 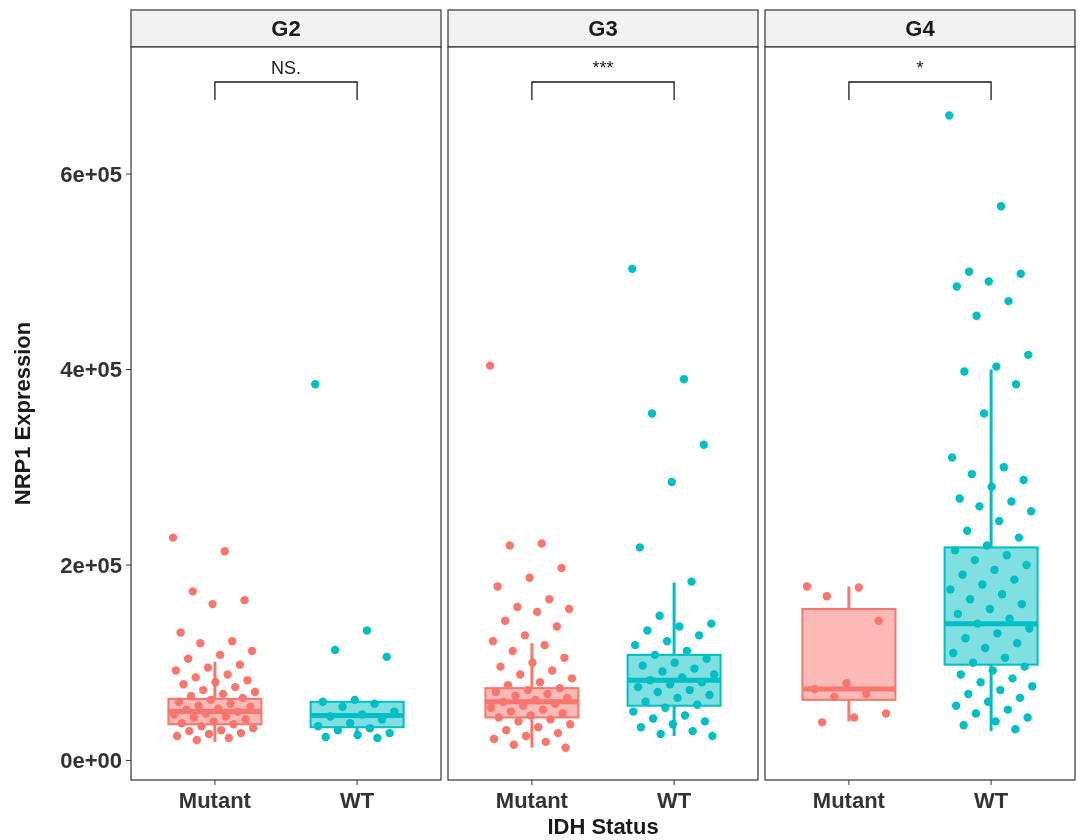 What do you see at coordinates (91, 174) in the screenshot?
I see `y-tick-label: 6e+05` at bounding box center [91, 174].